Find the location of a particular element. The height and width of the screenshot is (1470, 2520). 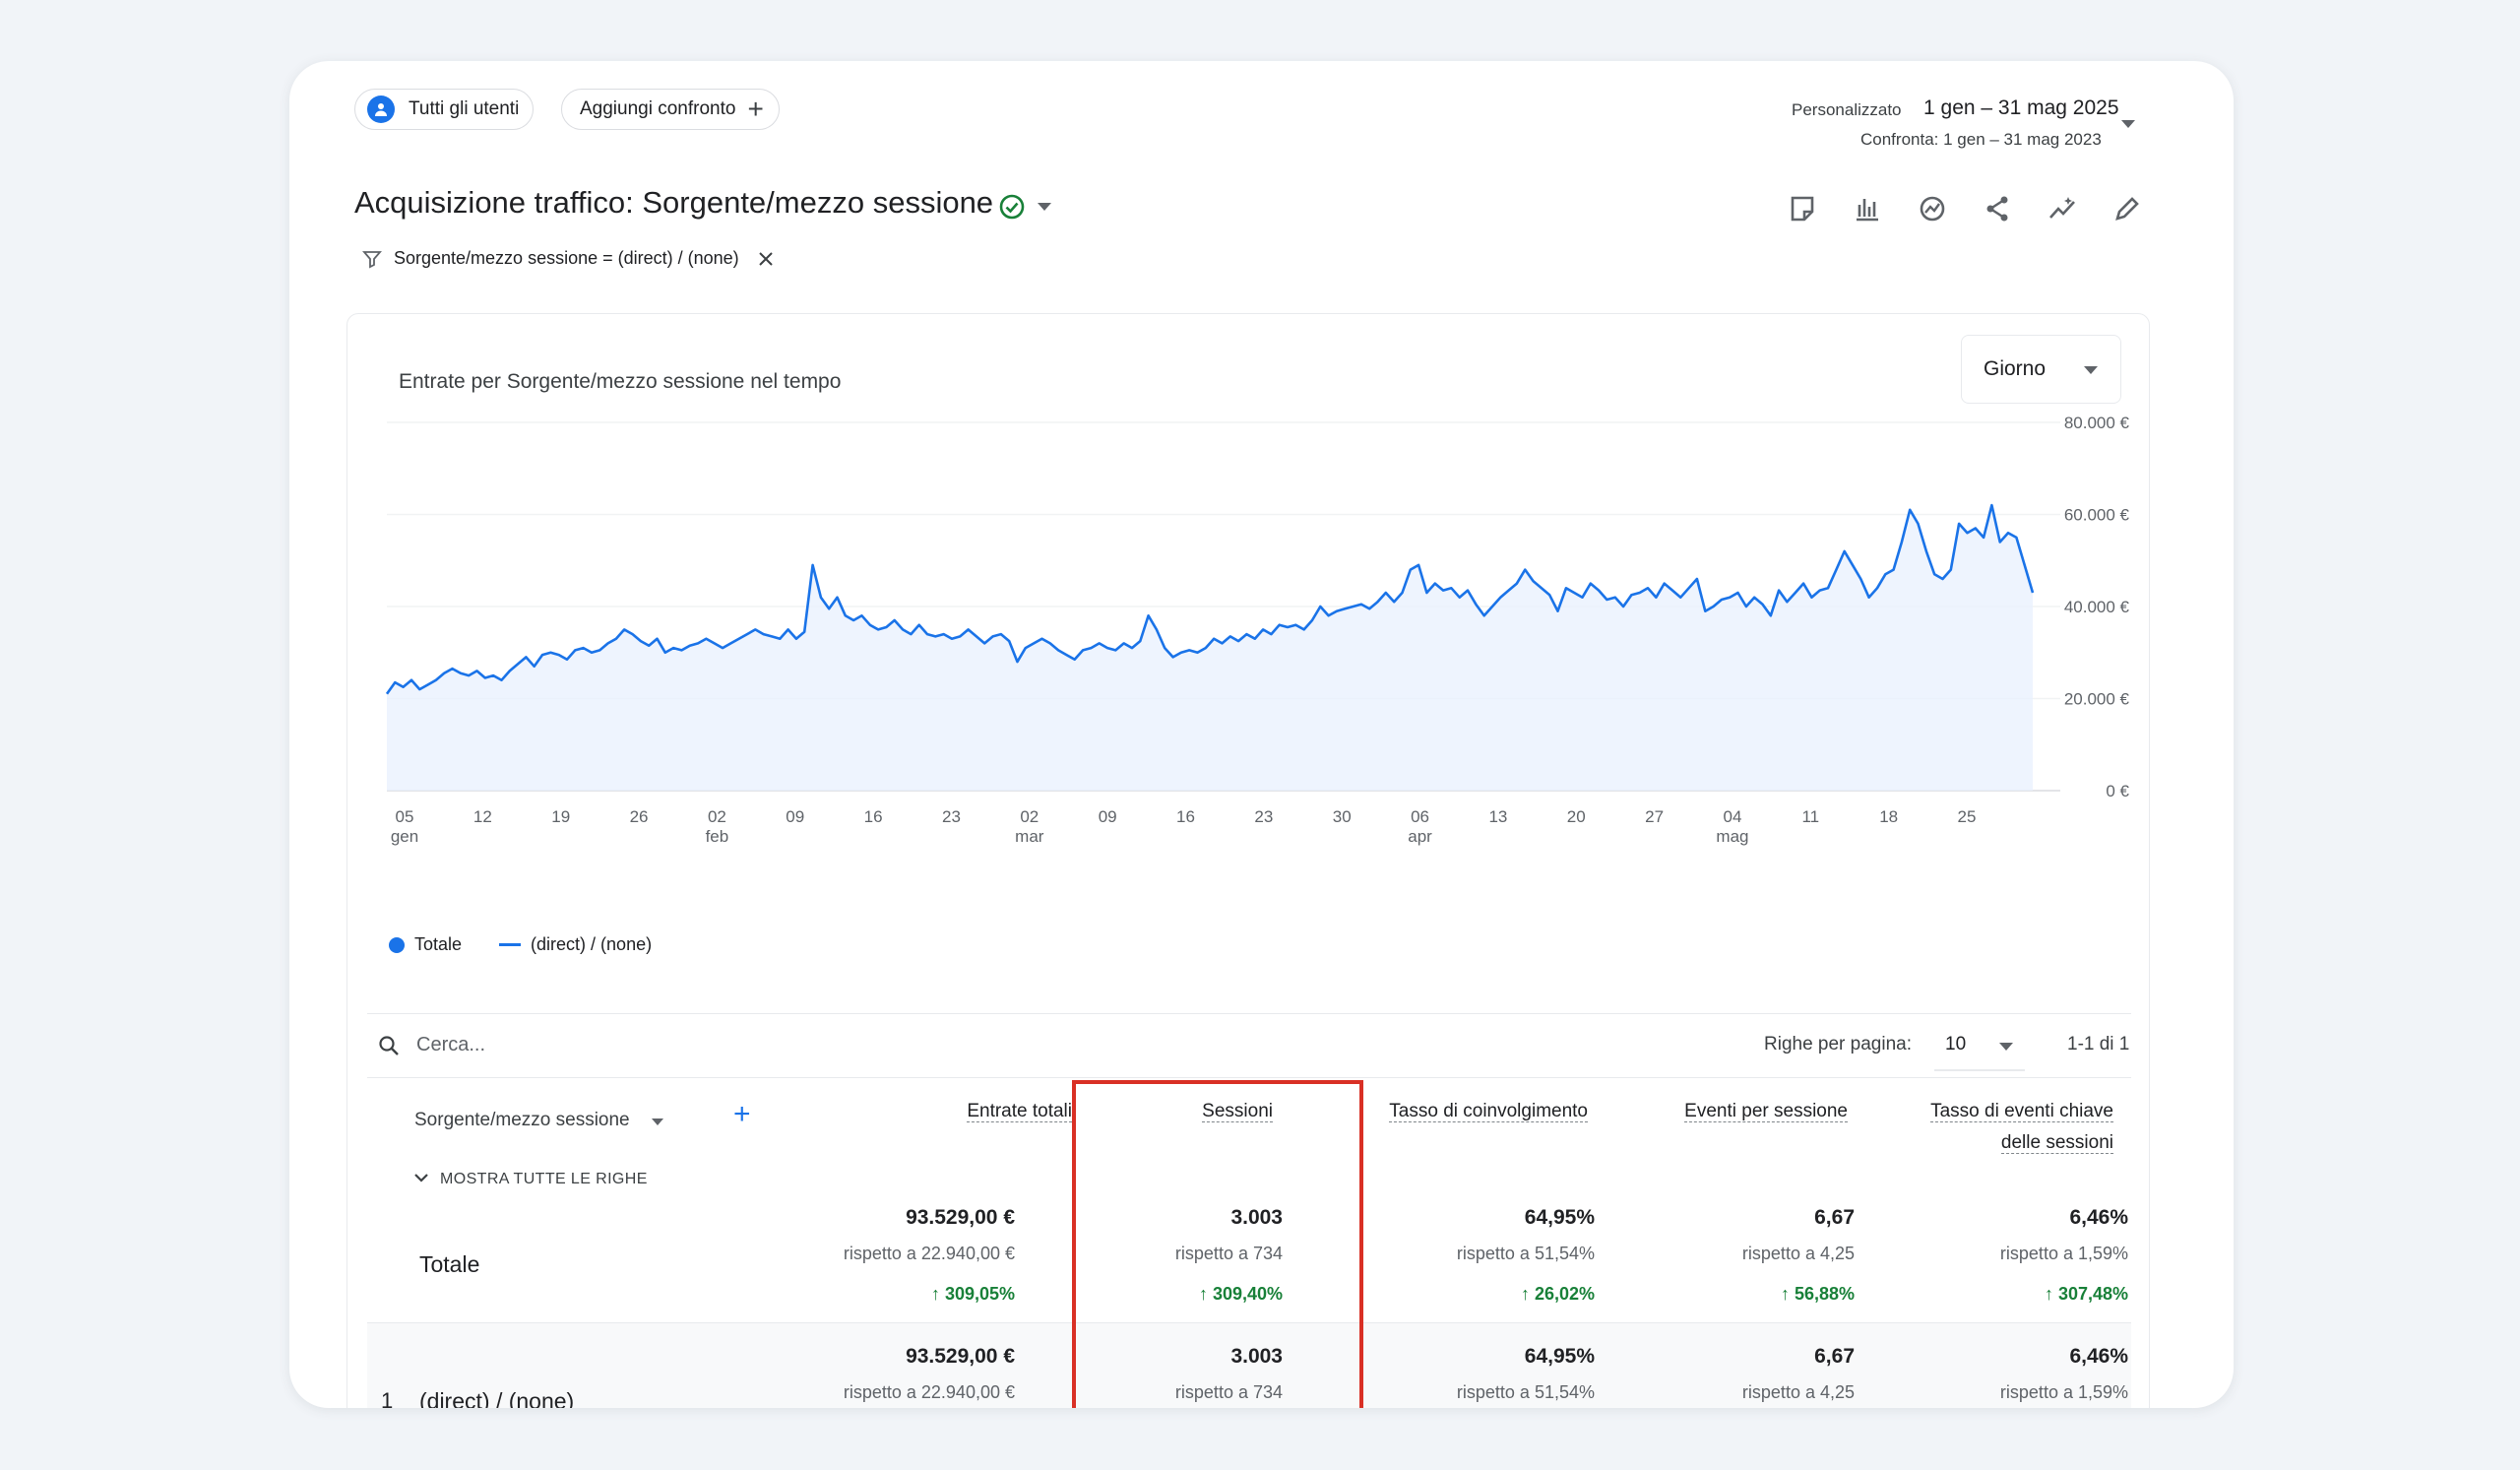

row-index: 1 is located at coordinates (387, 1398).